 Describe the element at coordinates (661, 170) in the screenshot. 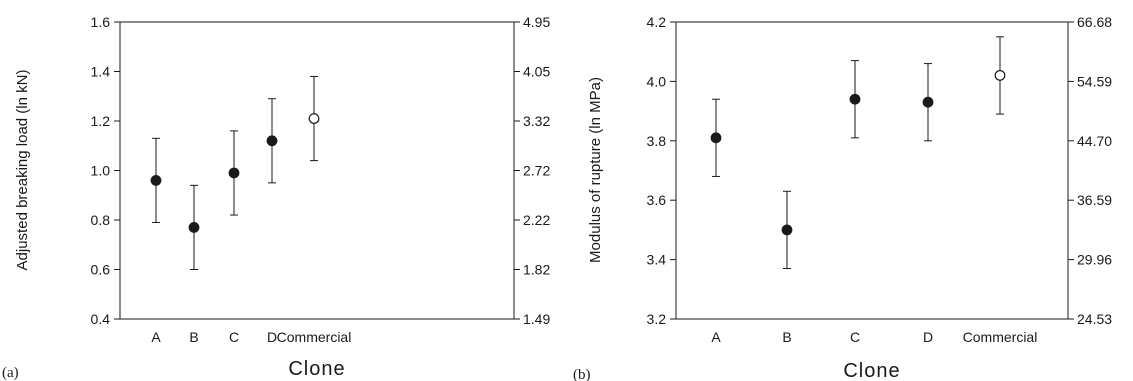

I see `left-y-ticks: 3.2 3.4 3.6 3.8 4.0 4.2` at that location.